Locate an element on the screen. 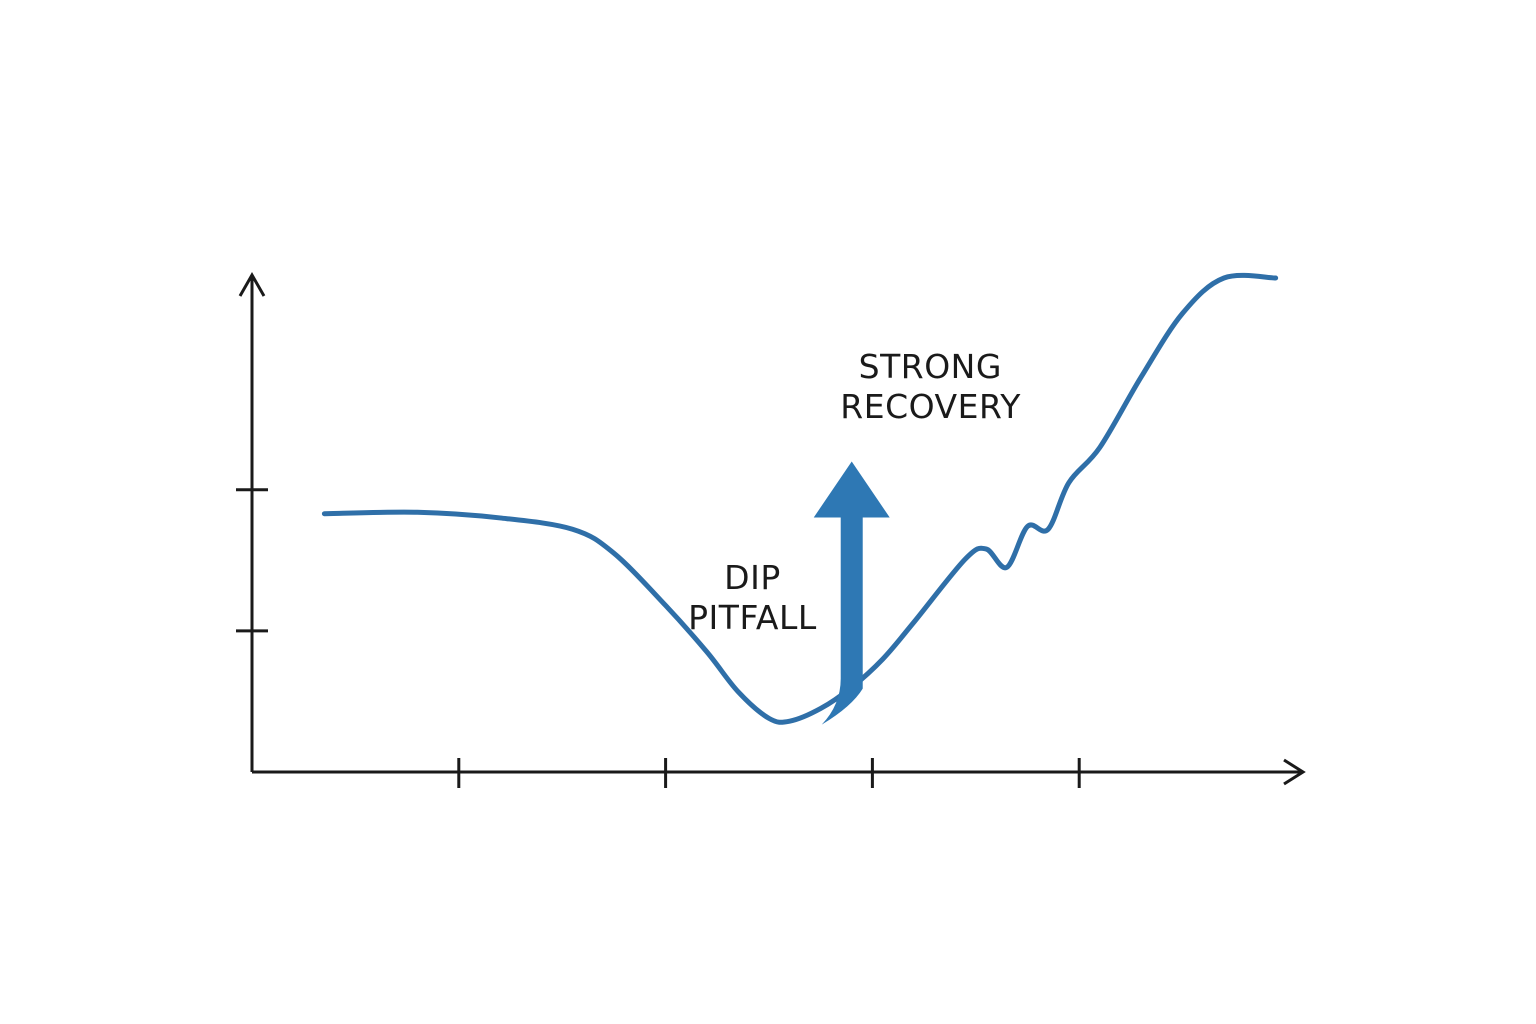 This screenshot has height=1024, width=1536. annotation-dip-pitfall: DIP PITFALL is located at coordinates (752, 598).